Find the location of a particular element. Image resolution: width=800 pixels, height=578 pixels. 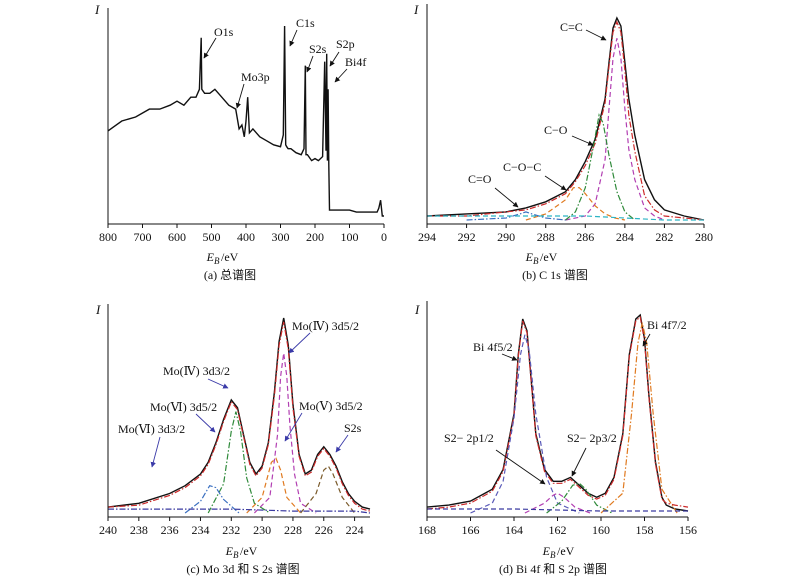

panel-d-ticks: 168 166 164 162 160 158 156 is located at coordinates (557, 419).